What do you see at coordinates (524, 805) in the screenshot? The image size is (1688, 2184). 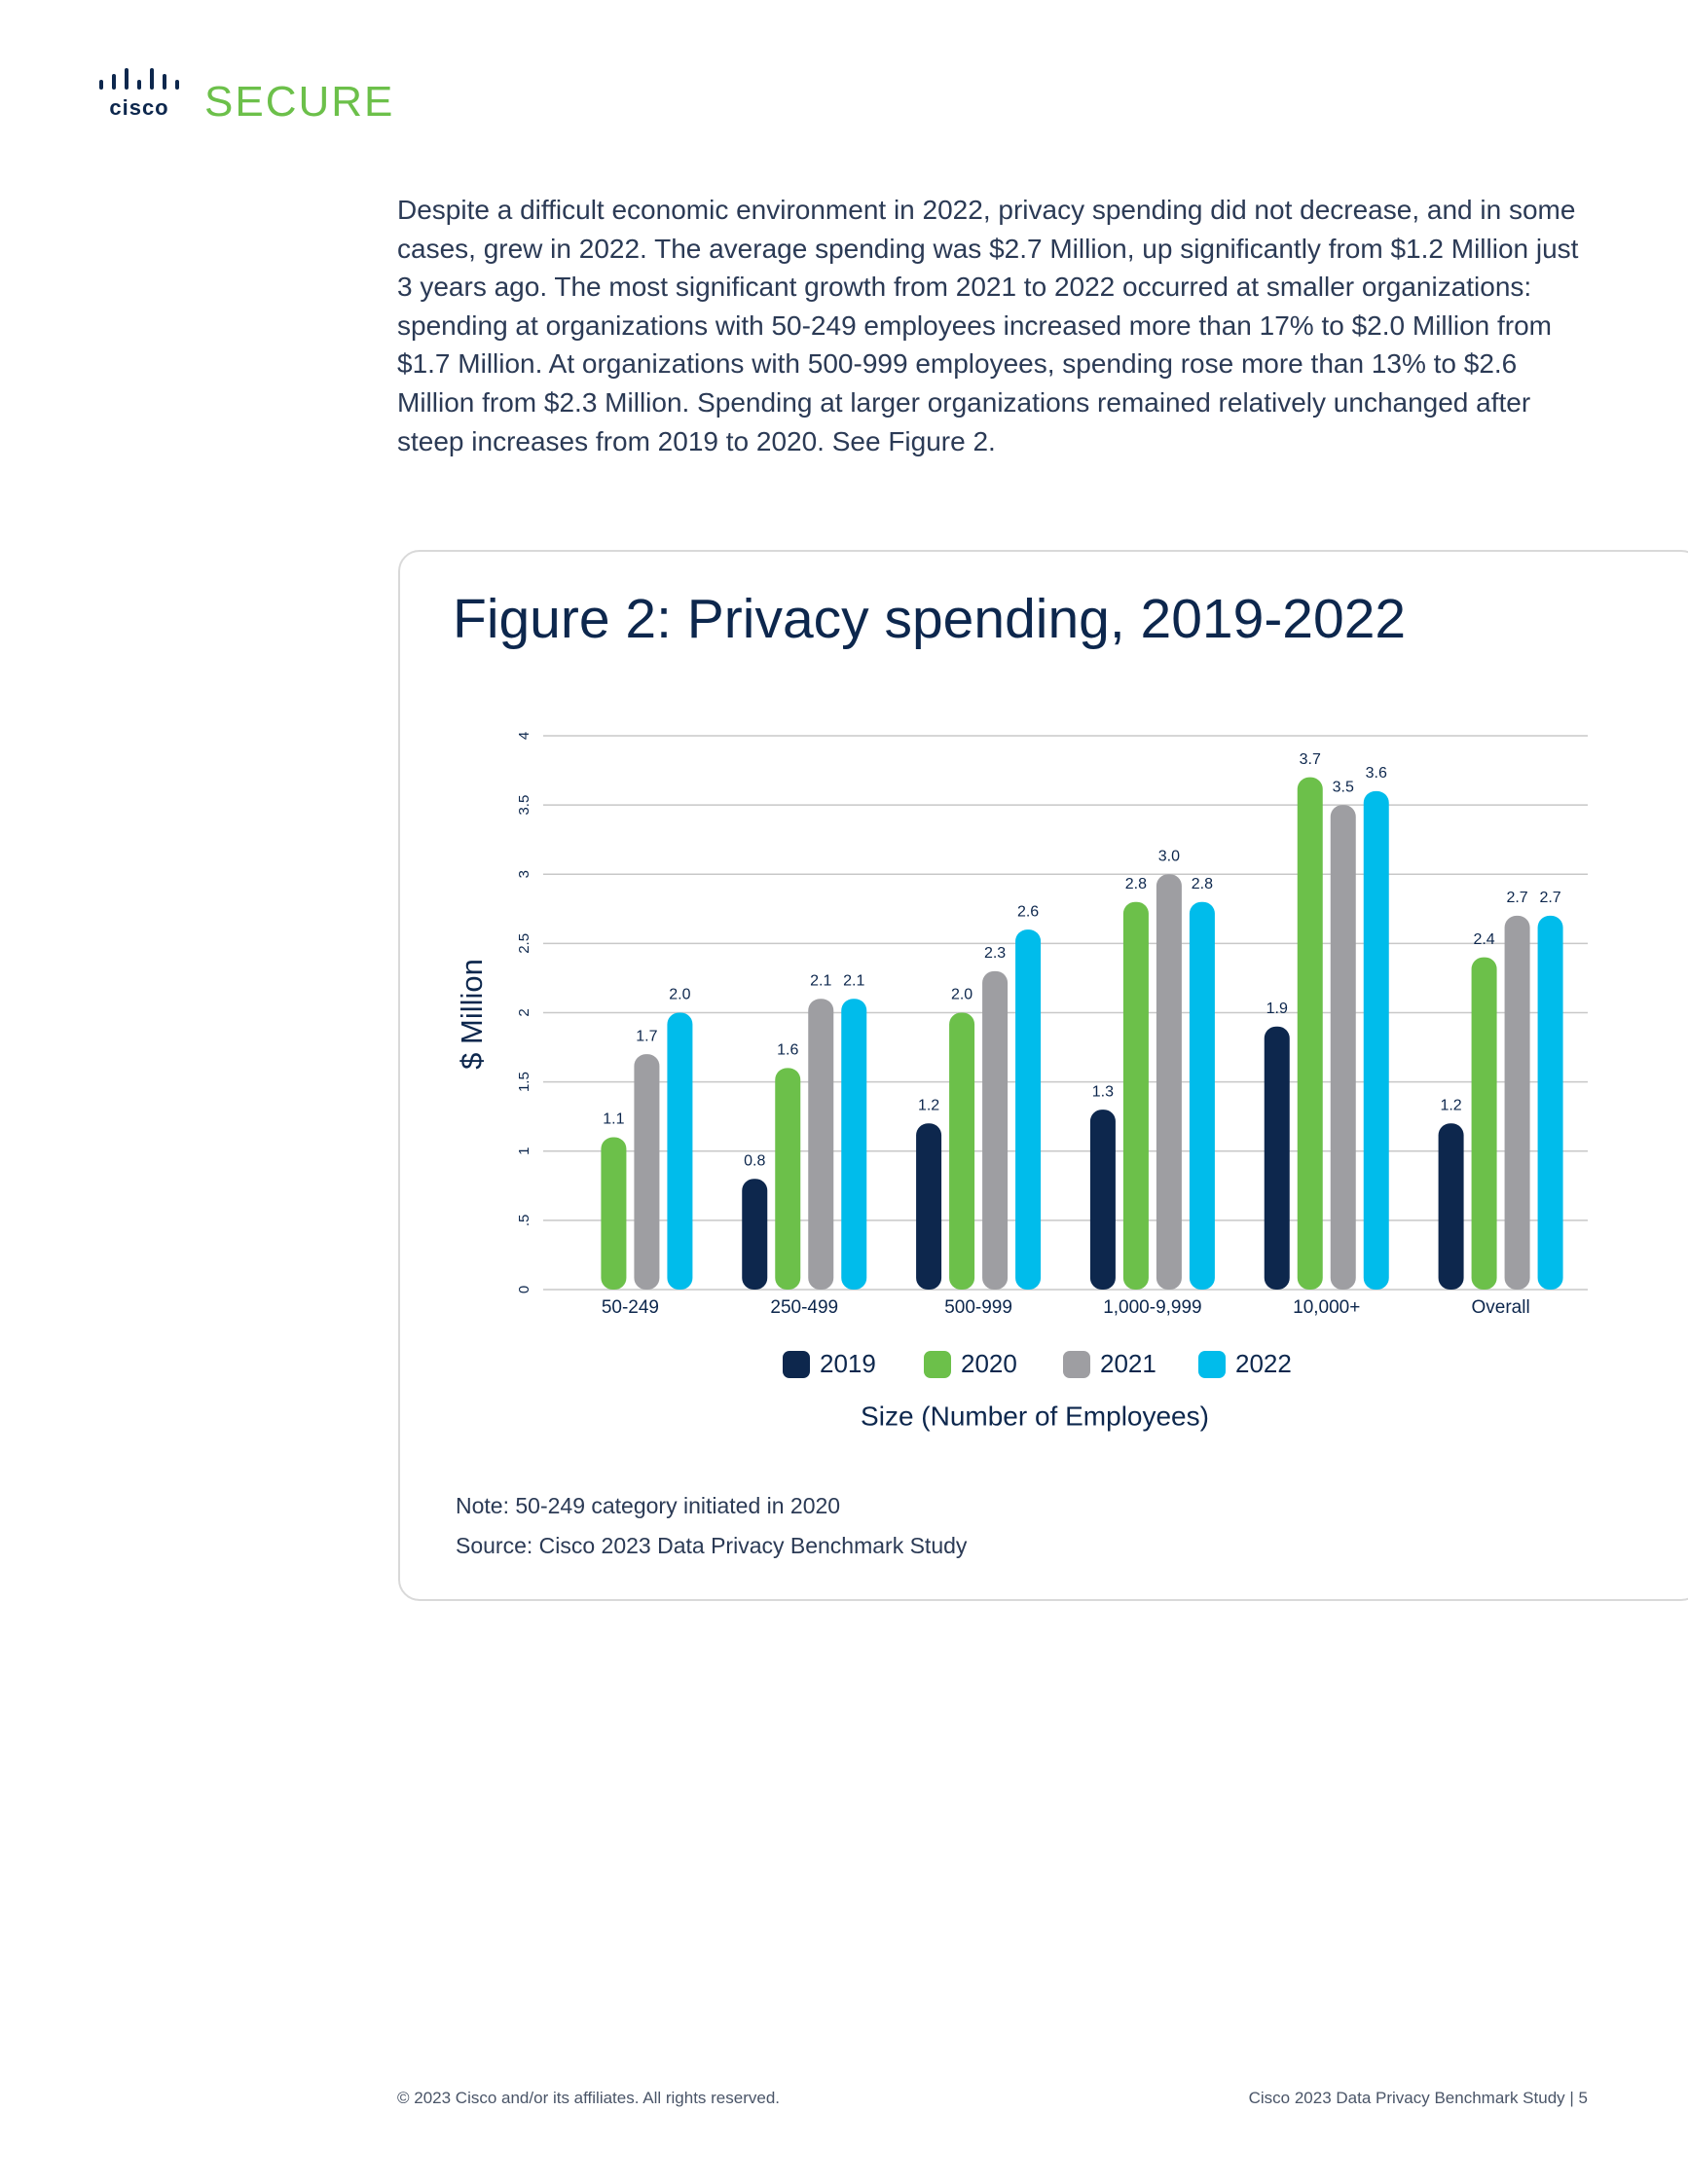 I see `y-tick-label: 3.5` at bounding box center [524, 805].